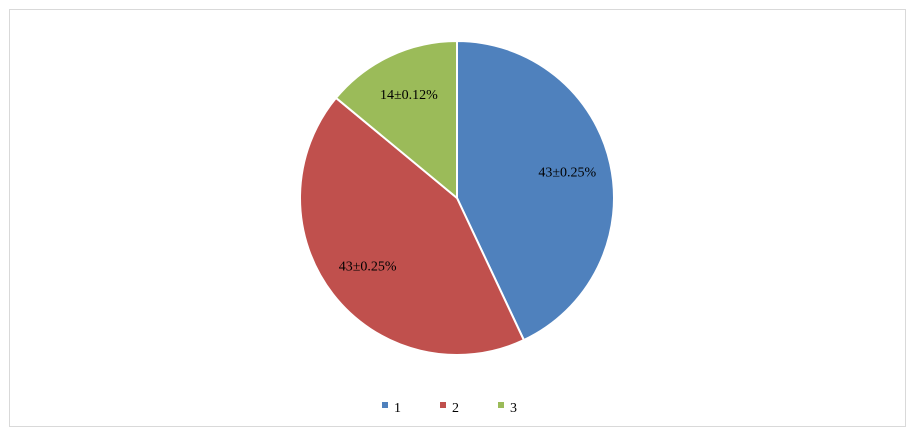  I want to click on data-label: 14±0.12%, so click(409, 95).